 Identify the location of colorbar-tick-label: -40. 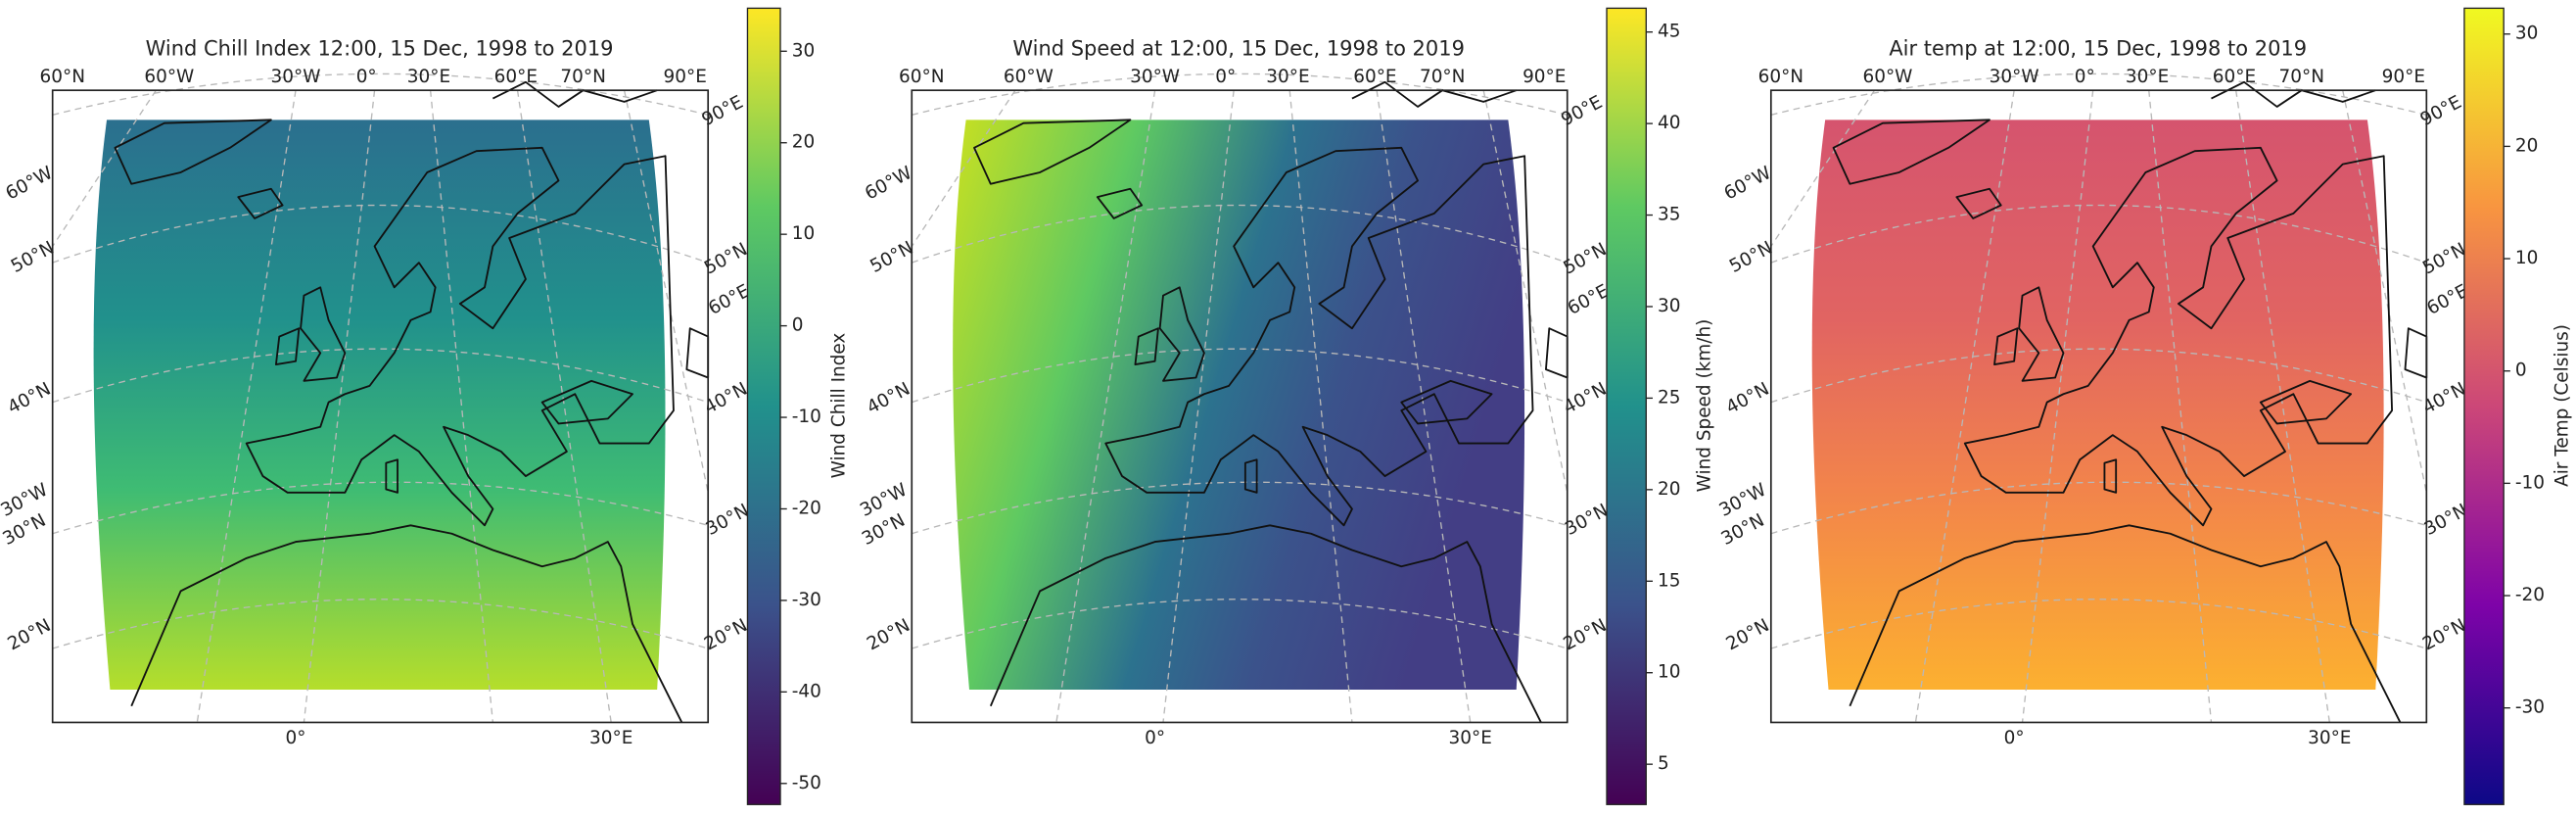
(807, 691).